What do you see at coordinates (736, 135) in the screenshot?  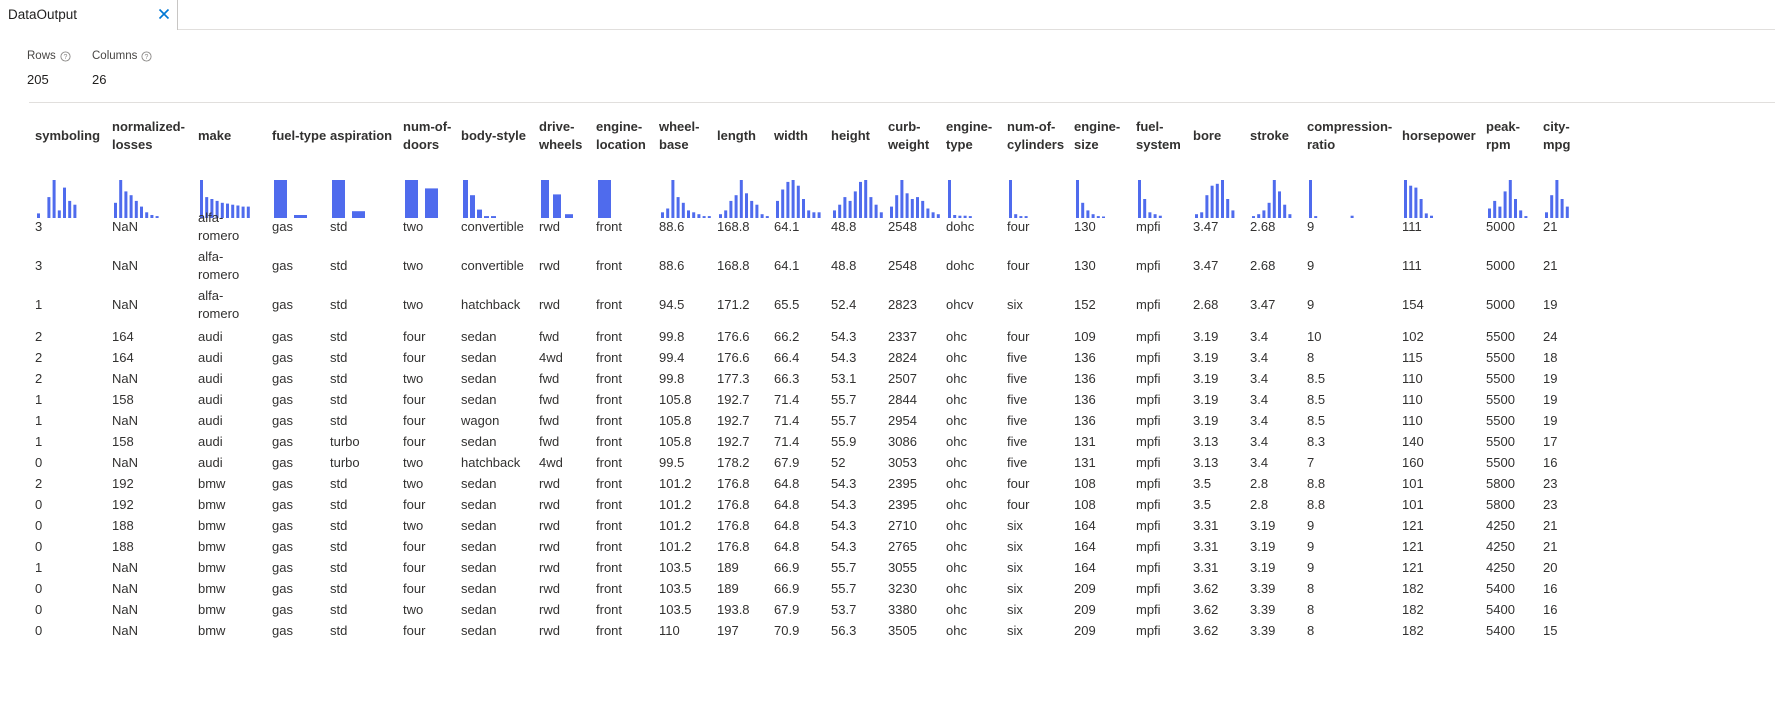 I see `column-header-length: length` at bounding box center [736, 135].